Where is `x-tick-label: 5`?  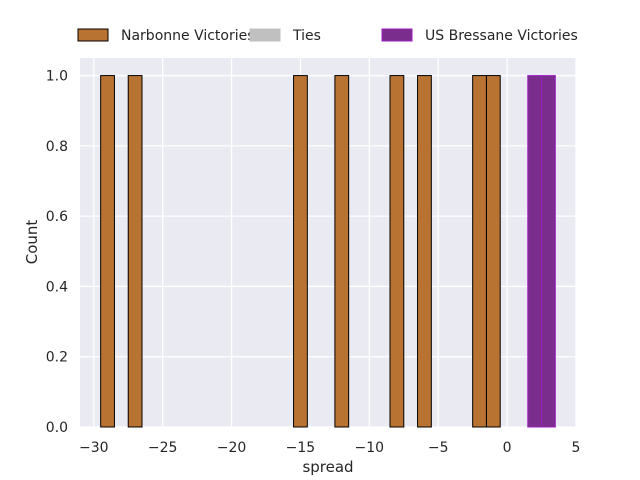
x-tick-label: 5 is located at coordinates (576, 448).